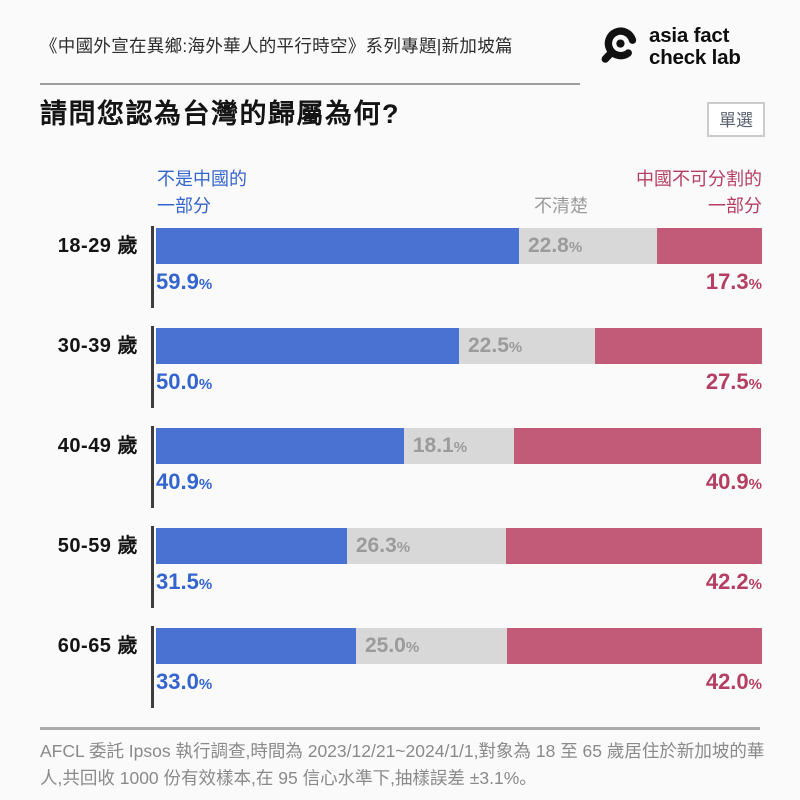  Describe the element at coordinates (588, 247) in the screenshot. I see `bar-segment-unclear: 22.8%` at that location.